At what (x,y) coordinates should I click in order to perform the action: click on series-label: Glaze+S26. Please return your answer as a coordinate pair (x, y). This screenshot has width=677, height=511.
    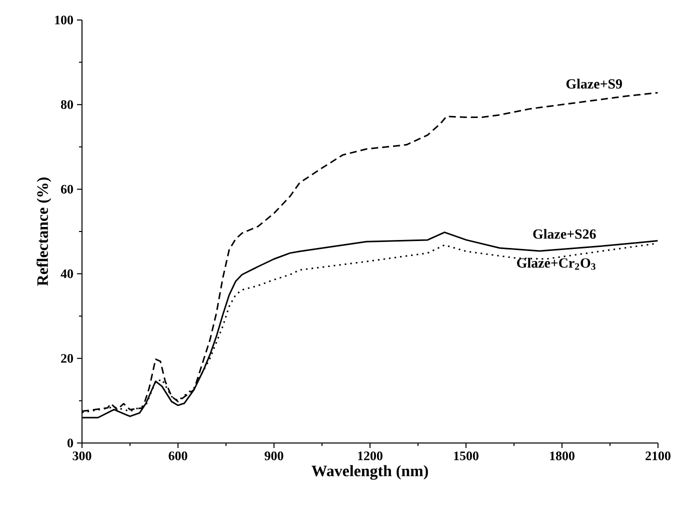
    Looking at the image, I should click on (564, 233).